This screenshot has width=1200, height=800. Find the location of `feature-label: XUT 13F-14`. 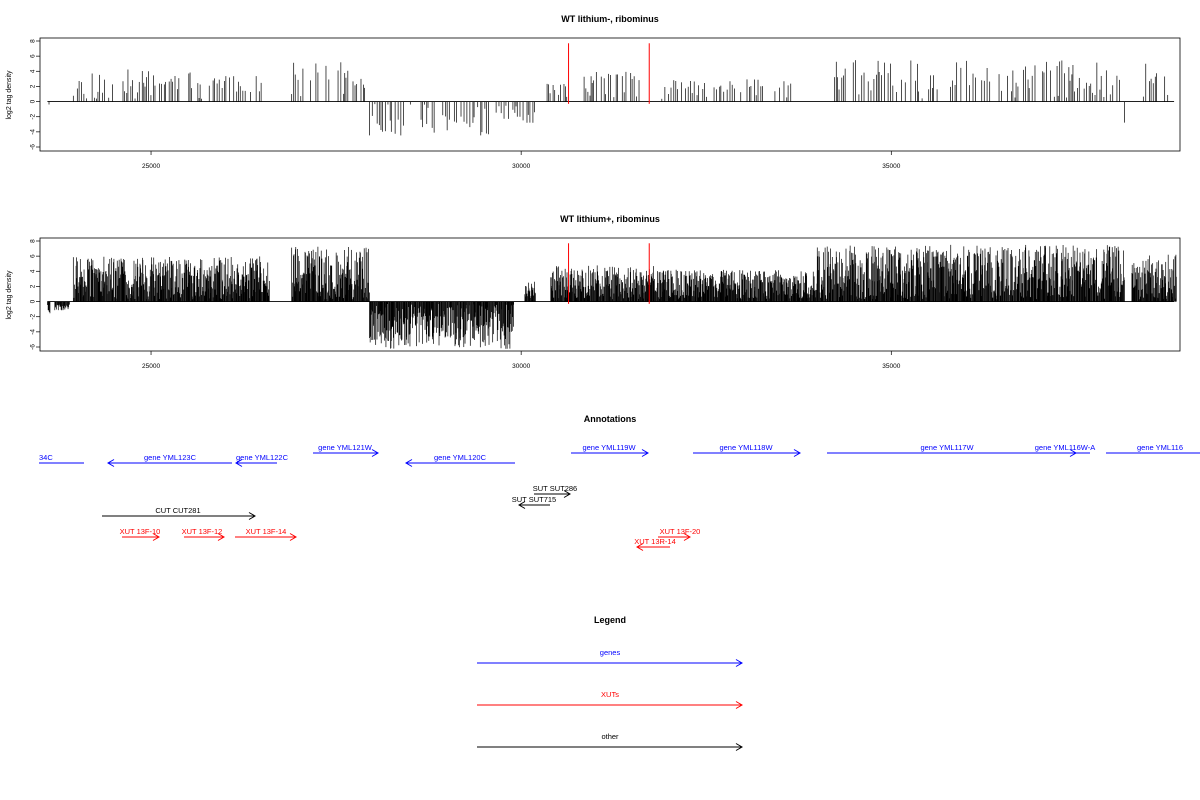

feature-label: XUT 13F-14 is located at coordinates (266, 531).